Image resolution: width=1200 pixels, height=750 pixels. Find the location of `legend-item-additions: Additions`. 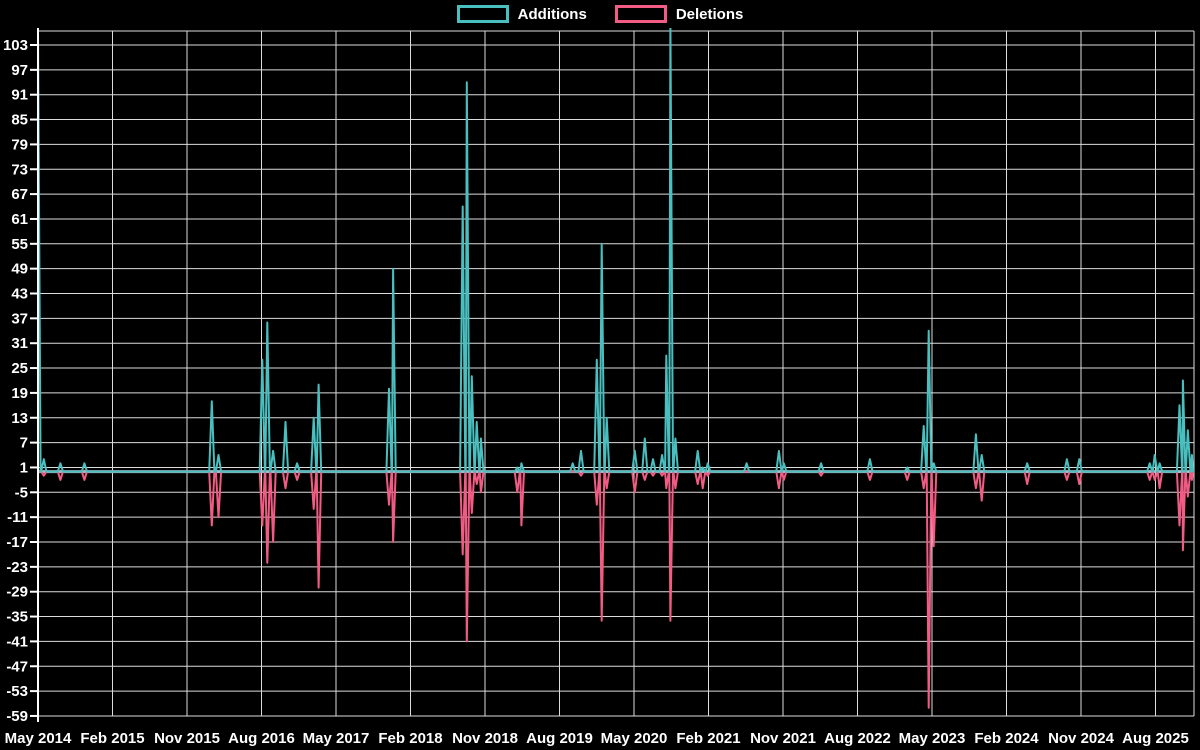

legend-item-additions: Additions is located at coordinates (521, 14).